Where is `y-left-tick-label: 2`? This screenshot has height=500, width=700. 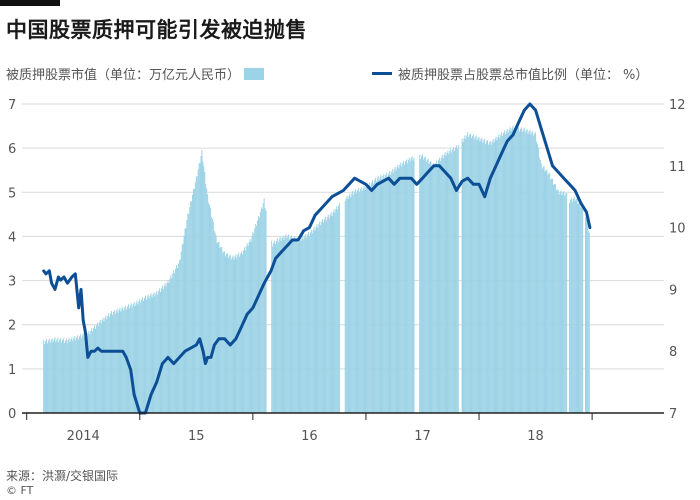
y-left-tick-label: 2 is located at coordinates (12, 326).